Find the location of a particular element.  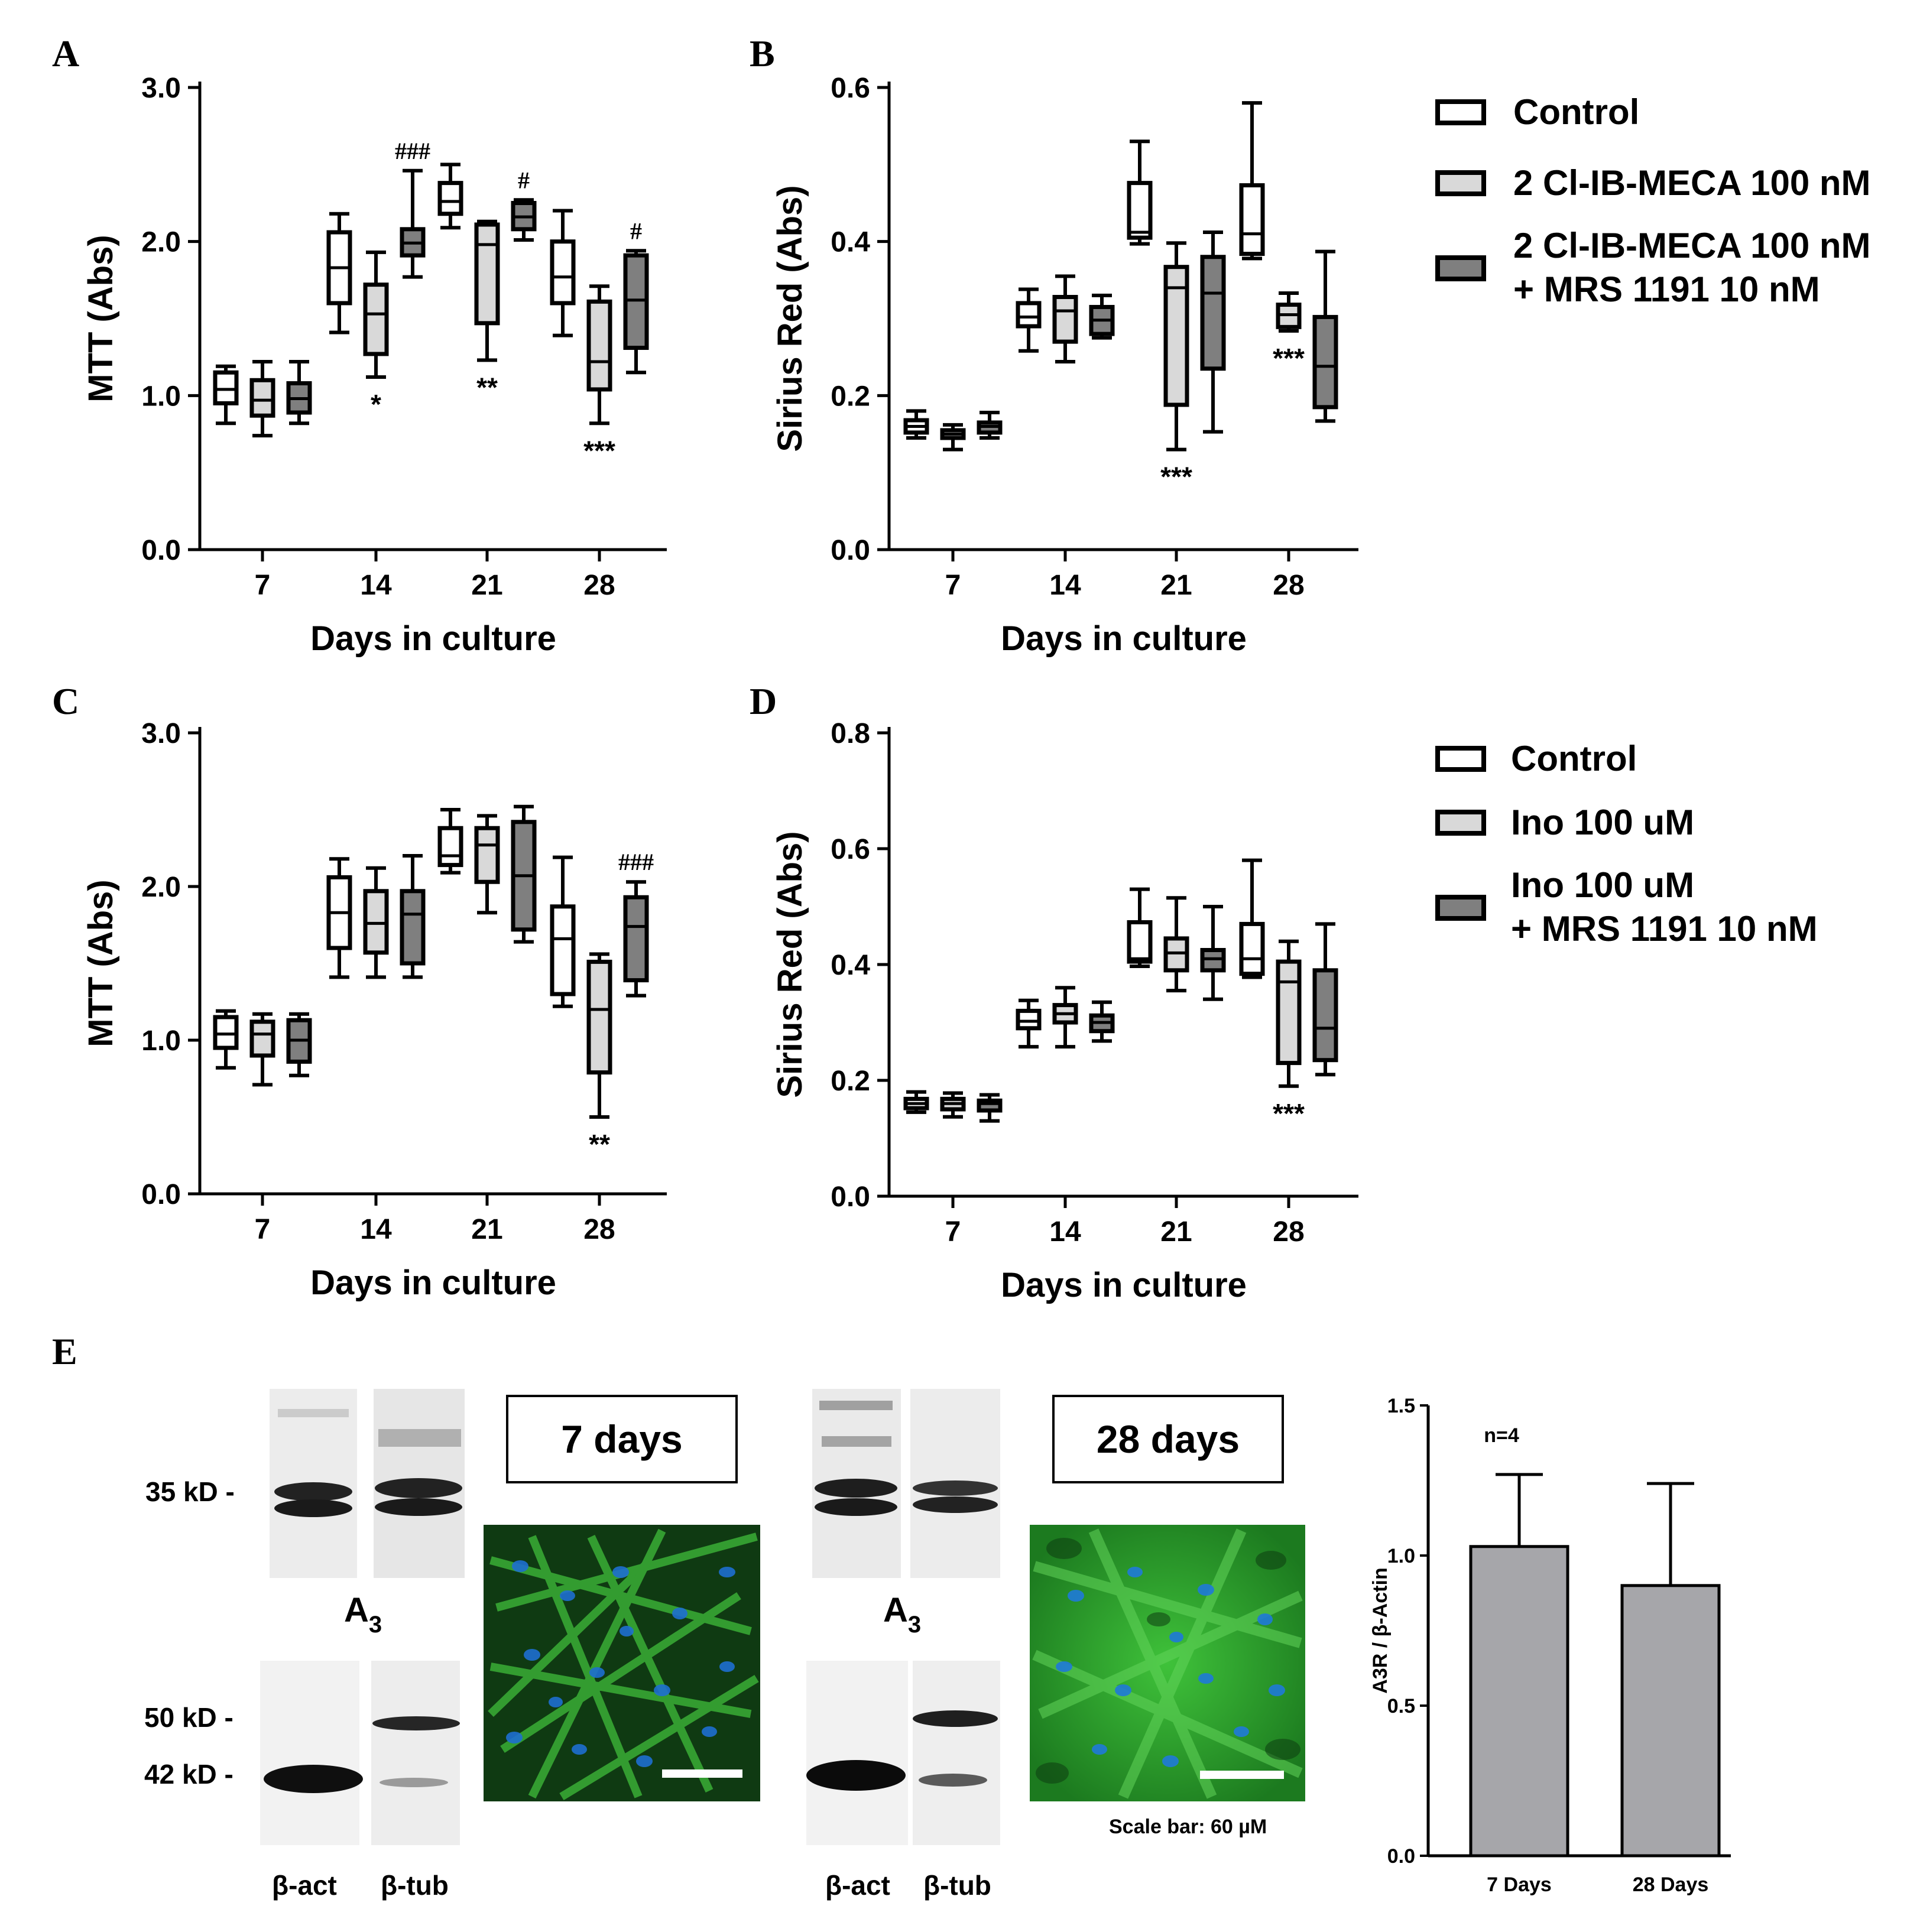

legend-swatch-ino is located at coordinates (1461, 823).